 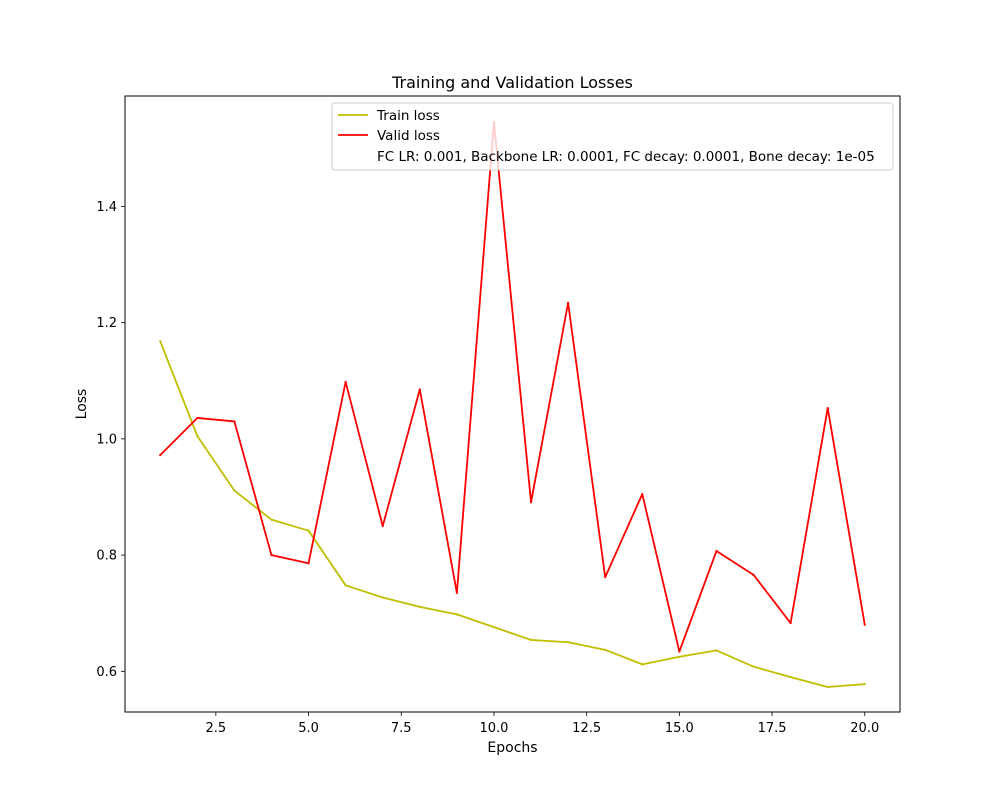 I want to click on x-tick-label: 20.0, so click(x=864, y=728).